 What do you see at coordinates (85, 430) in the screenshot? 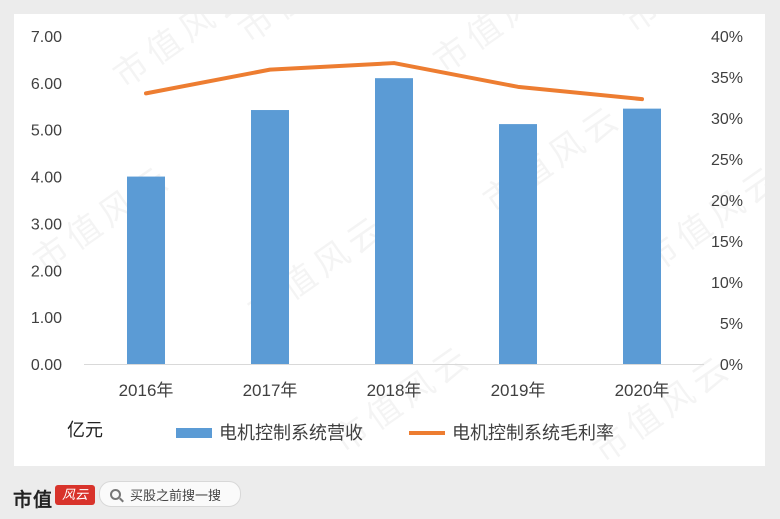
I see `unit-label: 亿元` at bounding box center [85, 430].